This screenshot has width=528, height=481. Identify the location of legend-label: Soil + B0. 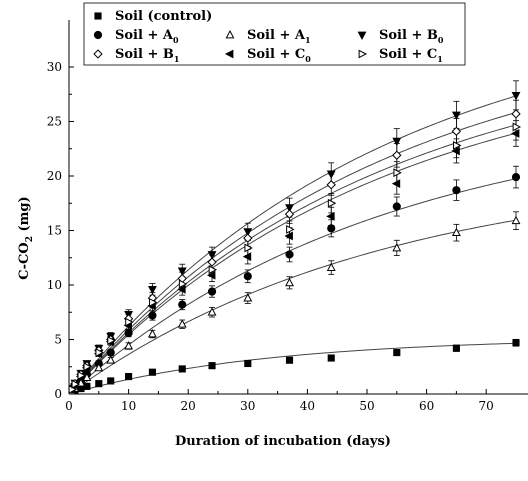
(411, 36).